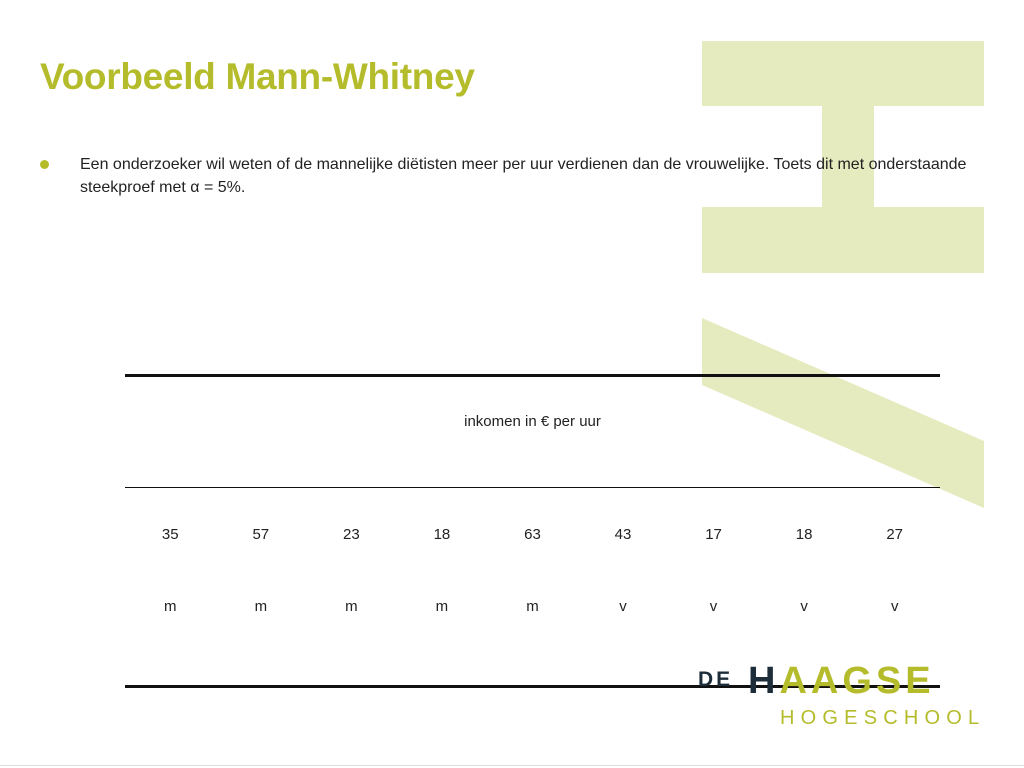  What do you see at coordinates (512, 765) in the screenshot?
I see `footer-divider` at bounding box center [512, 765].